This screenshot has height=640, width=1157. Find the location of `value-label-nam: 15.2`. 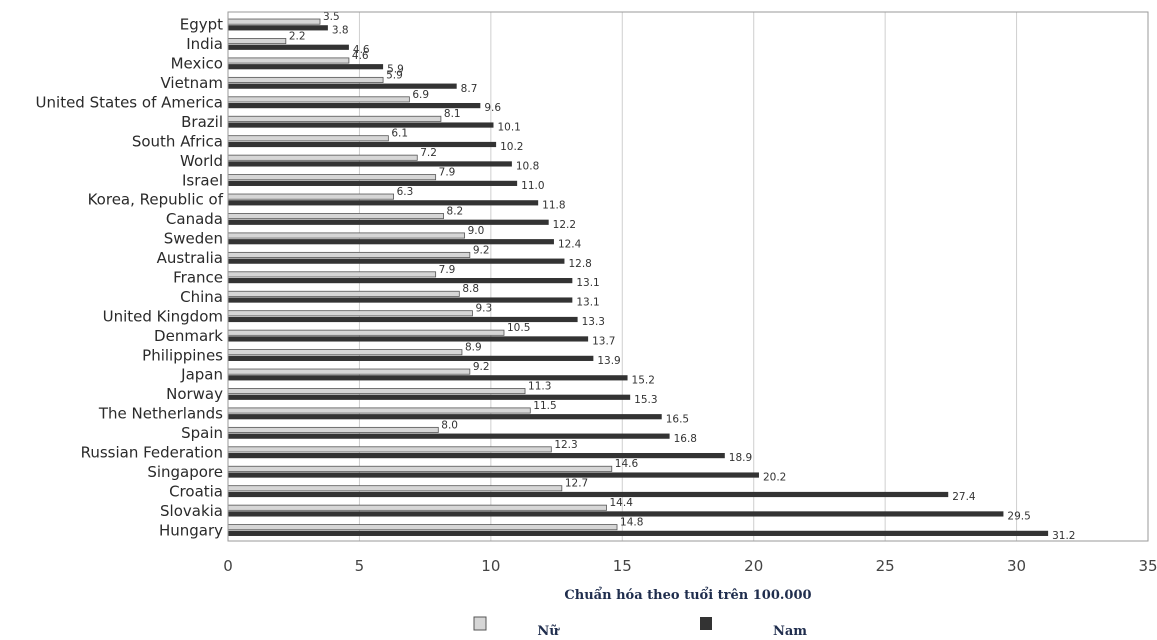

value-label-nam: 15.2 is located at coordinates (643, 380).